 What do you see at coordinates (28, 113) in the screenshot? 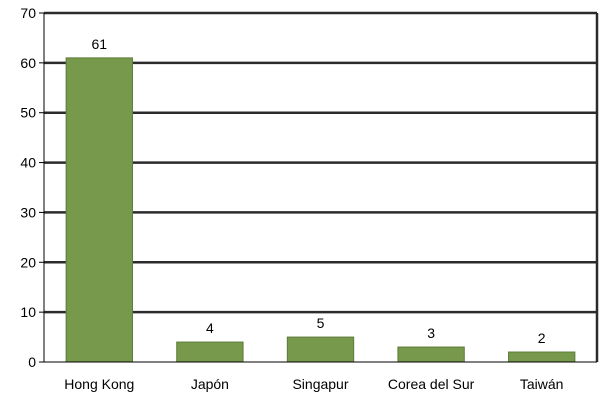
I see `y-tick-label: 50` at bounding box center [28, 113].